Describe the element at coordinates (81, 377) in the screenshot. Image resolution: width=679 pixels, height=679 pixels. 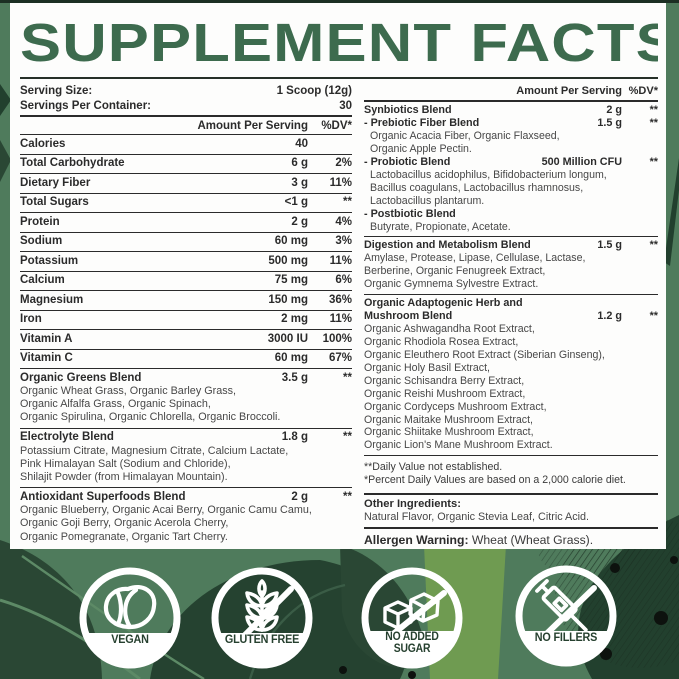
I see `blend-name: Organic Greens Blend` at that location.